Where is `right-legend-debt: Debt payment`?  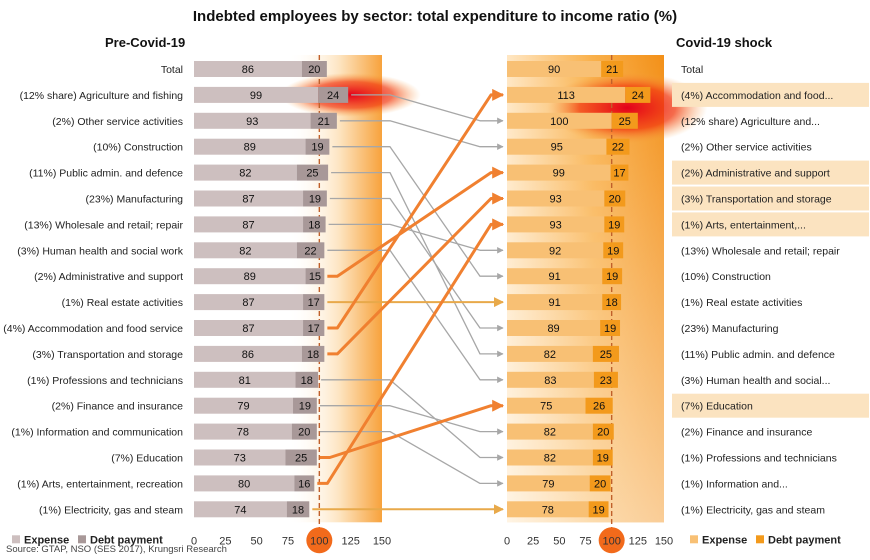 right-legend-debt: Debt payment is located at coordinates (804, 540).